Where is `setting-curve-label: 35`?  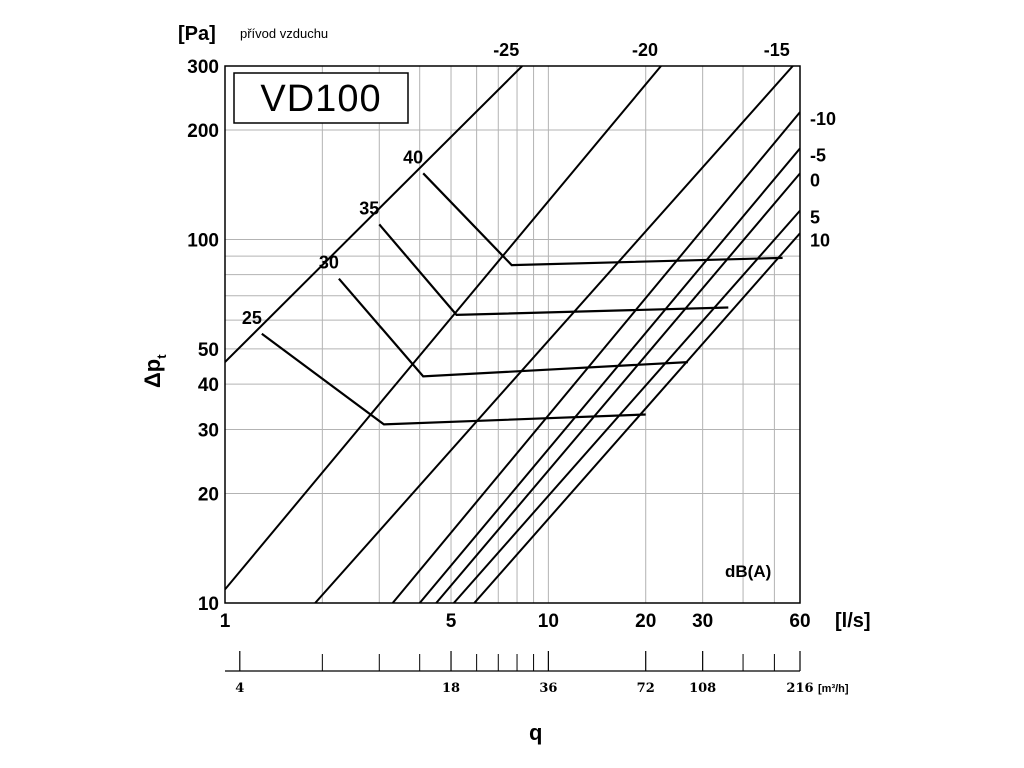
setting-curve-label: 35 is located at coordinates (369, 208).